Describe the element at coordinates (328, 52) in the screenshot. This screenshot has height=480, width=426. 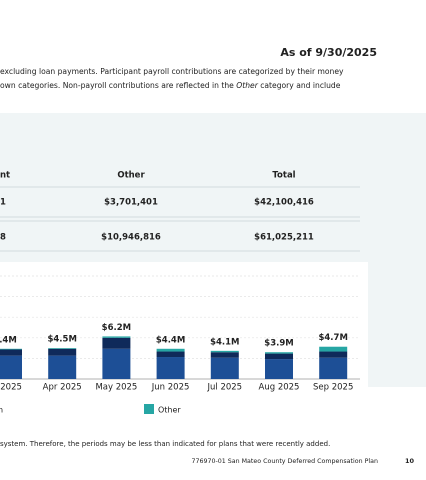
I see `as-of: As of 9/30/2025` at that location.